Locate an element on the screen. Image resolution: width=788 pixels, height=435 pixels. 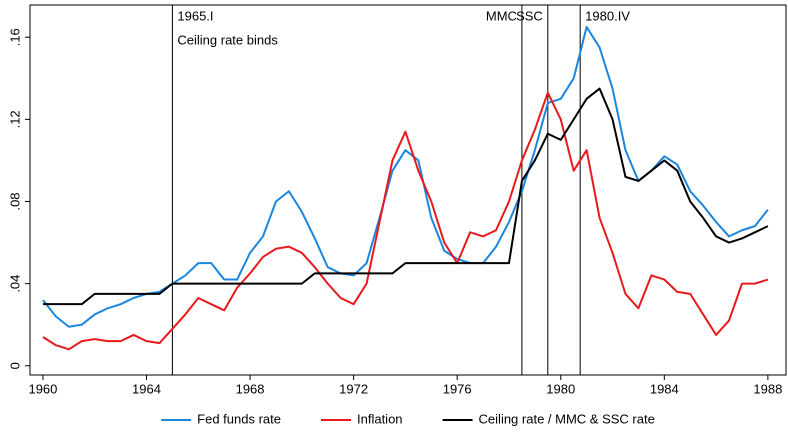
x-tick-label: 1968 is located at coordinates (250, 388).